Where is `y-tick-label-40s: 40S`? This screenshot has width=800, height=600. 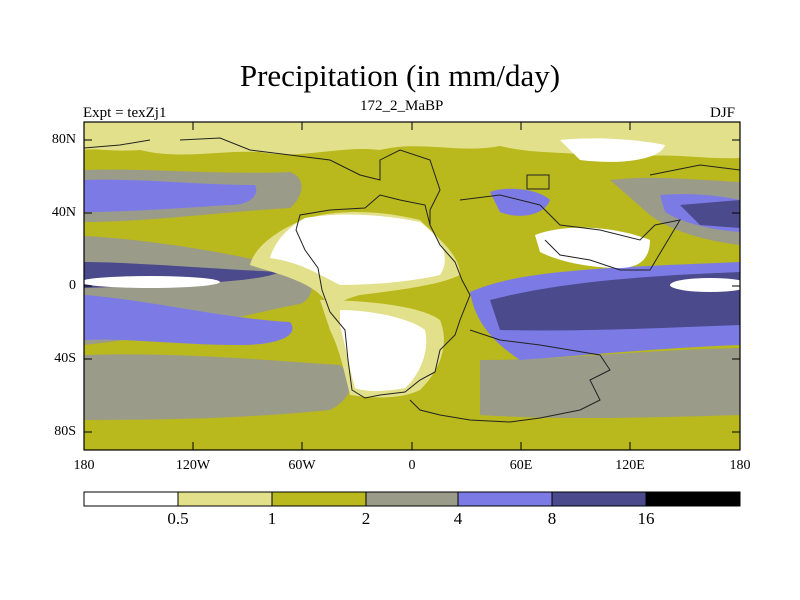 y-tick-label-40s: 40S is located at coordinates (65, 358).